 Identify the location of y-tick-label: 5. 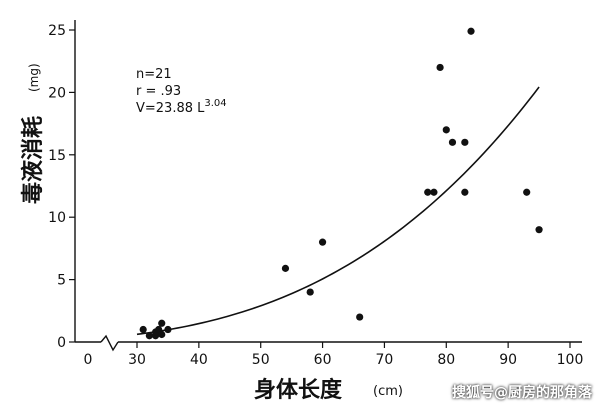
(61, 281).